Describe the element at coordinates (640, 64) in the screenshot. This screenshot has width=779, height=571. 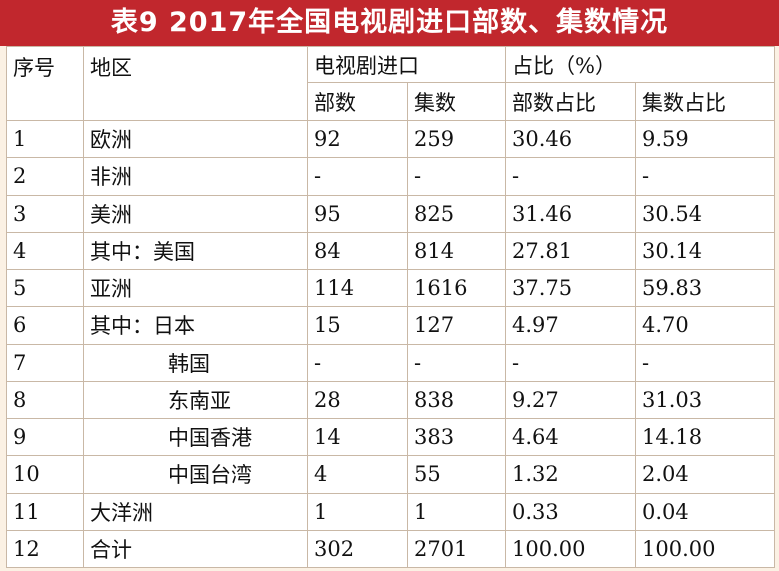
I see `header-share: 占比（%）` at that location.